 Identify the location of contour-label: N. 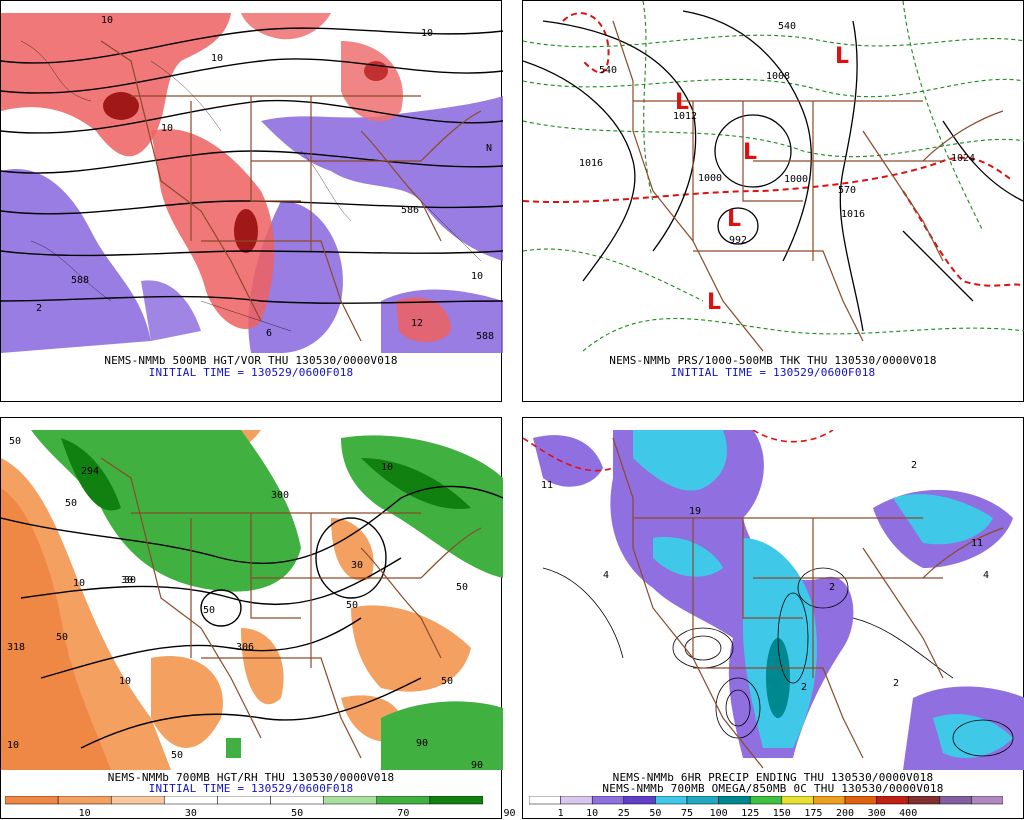
(489, 148).